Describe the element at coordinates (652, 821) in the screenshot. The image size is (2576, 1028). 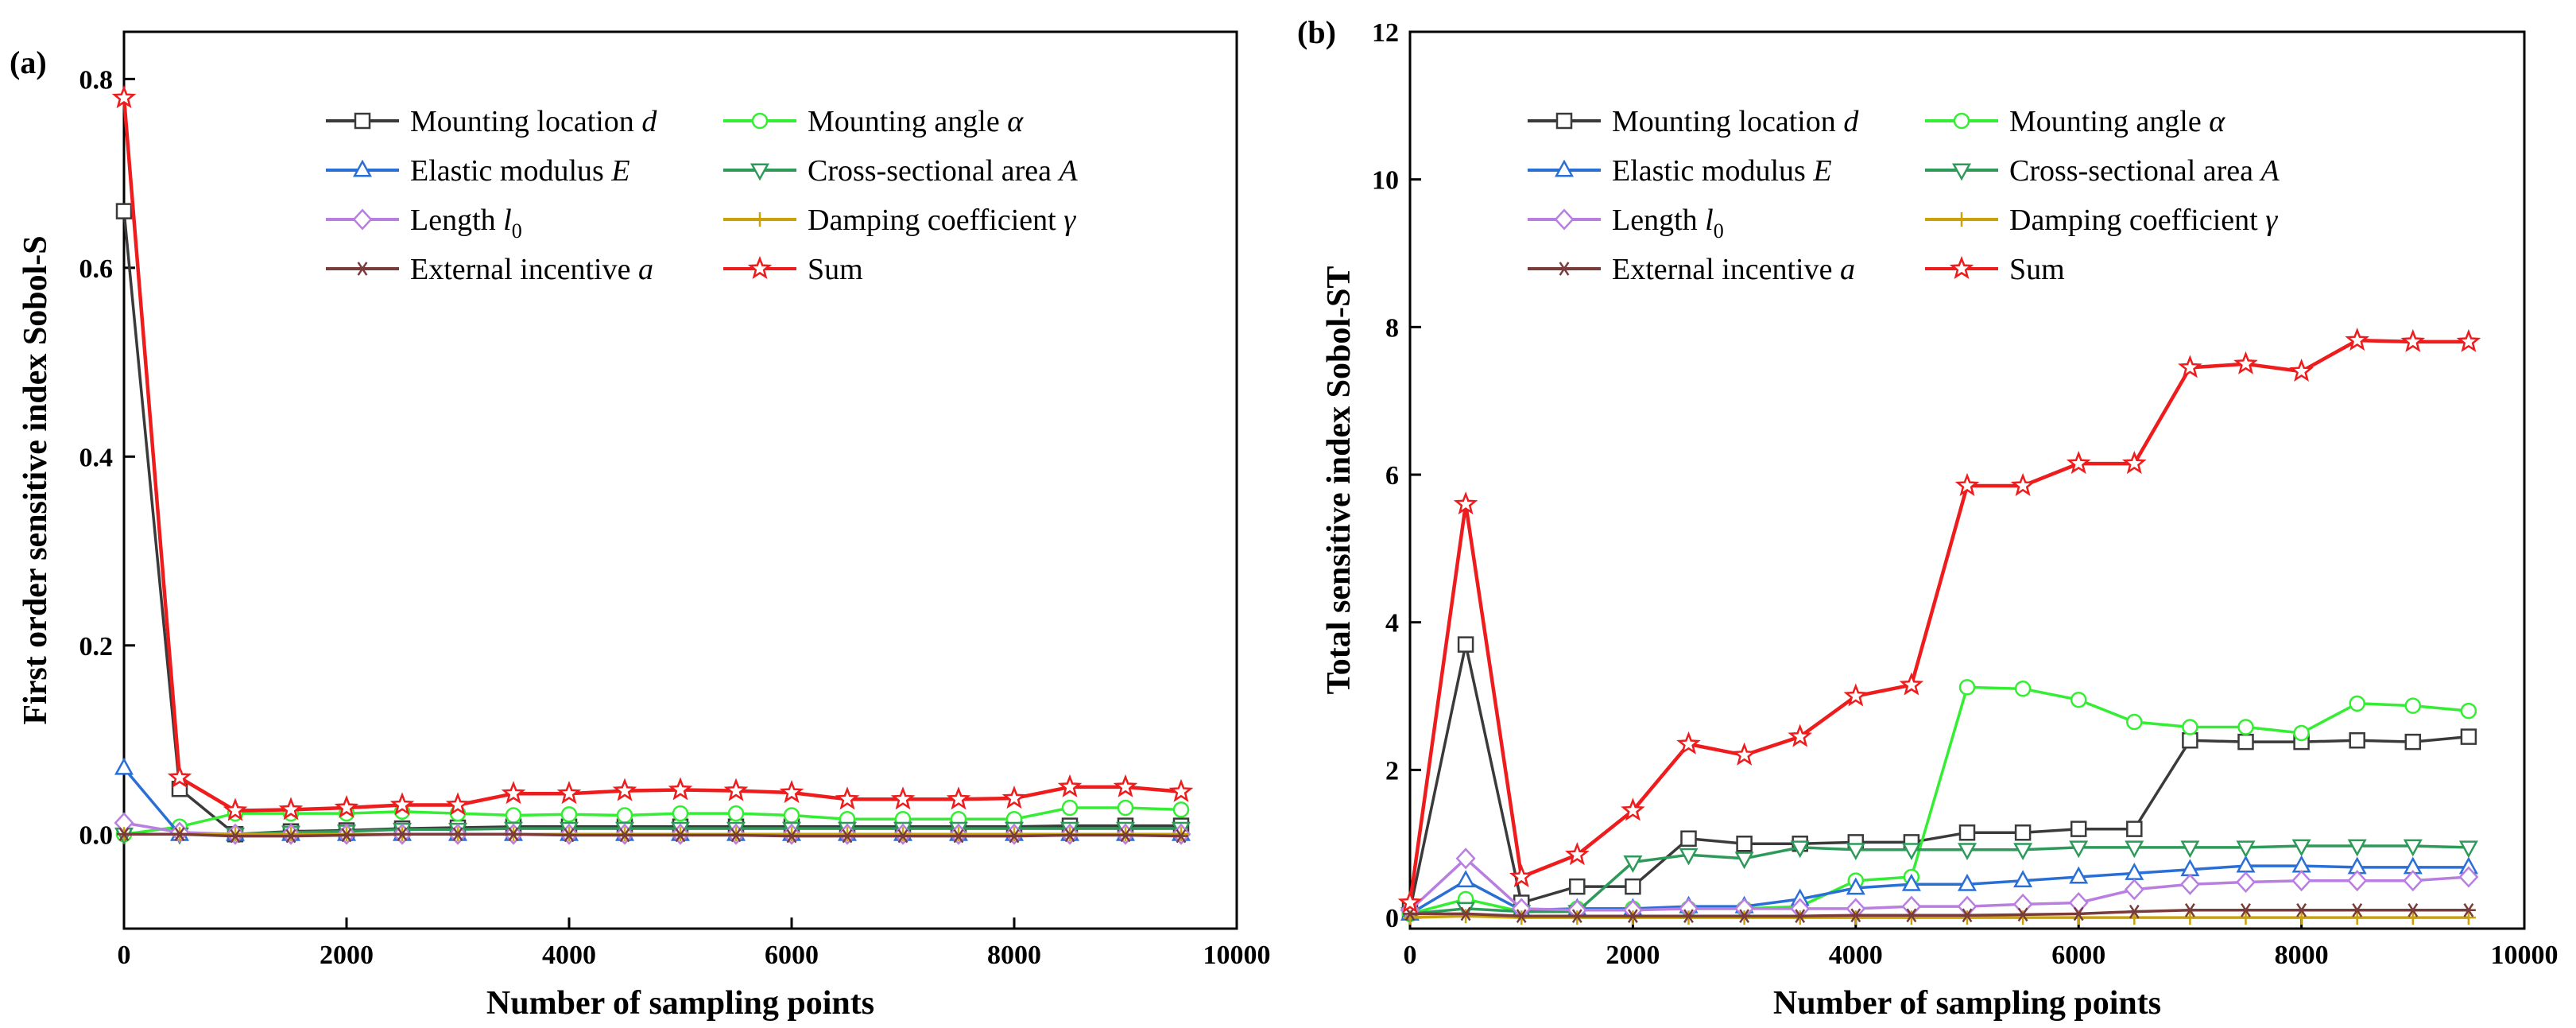
I see `panel-a-line-alpha` at that location.